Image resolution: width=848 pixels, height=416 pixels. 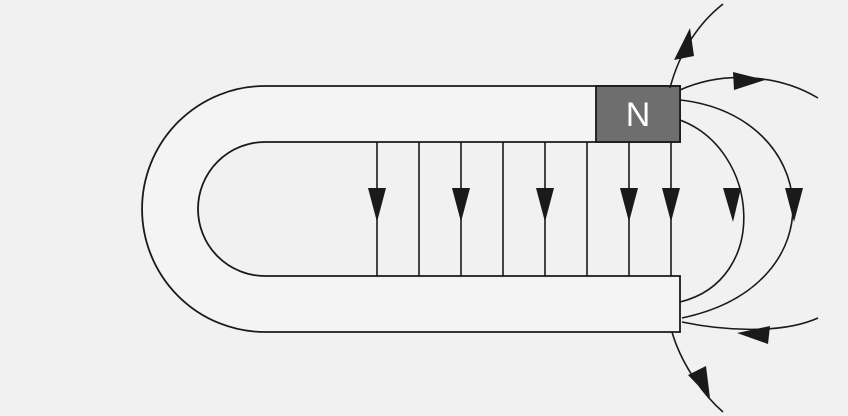 What do you see at coordinates (753, 335) in the screenshot?
I see `left-arrowhead` at bounding box center [753, 335].